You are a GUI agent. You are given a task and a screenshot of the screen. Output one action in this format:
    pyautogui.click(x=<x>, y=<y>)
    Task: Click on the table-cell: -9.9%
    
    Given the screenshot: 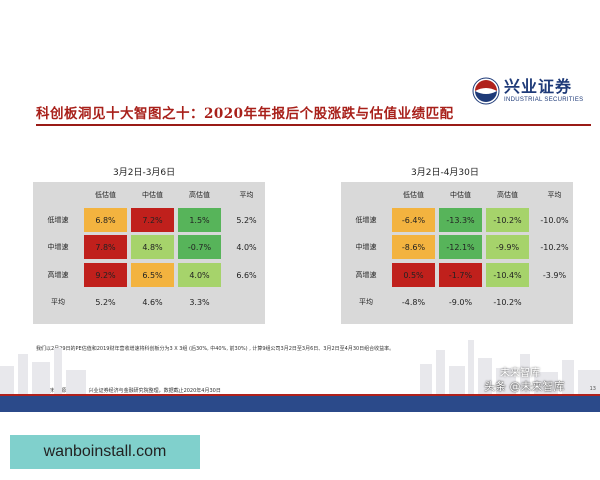 What is the action you would take?
    pyautogui.click(x=507, y=247)
    